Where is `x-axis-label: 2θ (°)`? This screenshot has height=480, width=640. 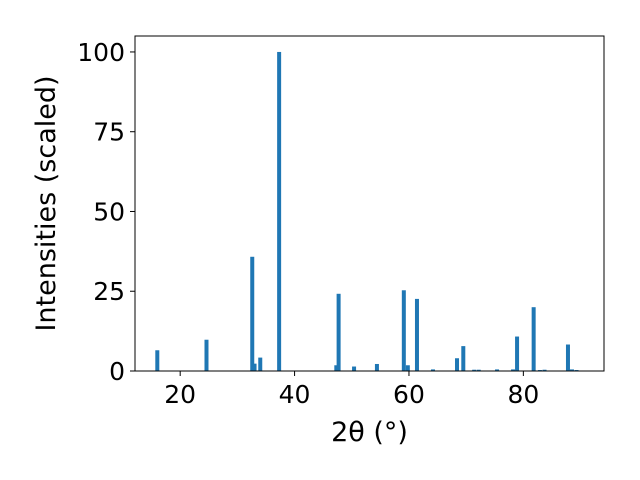 x-axis-label: 2θ (°) is located at coordinates (369, 432).